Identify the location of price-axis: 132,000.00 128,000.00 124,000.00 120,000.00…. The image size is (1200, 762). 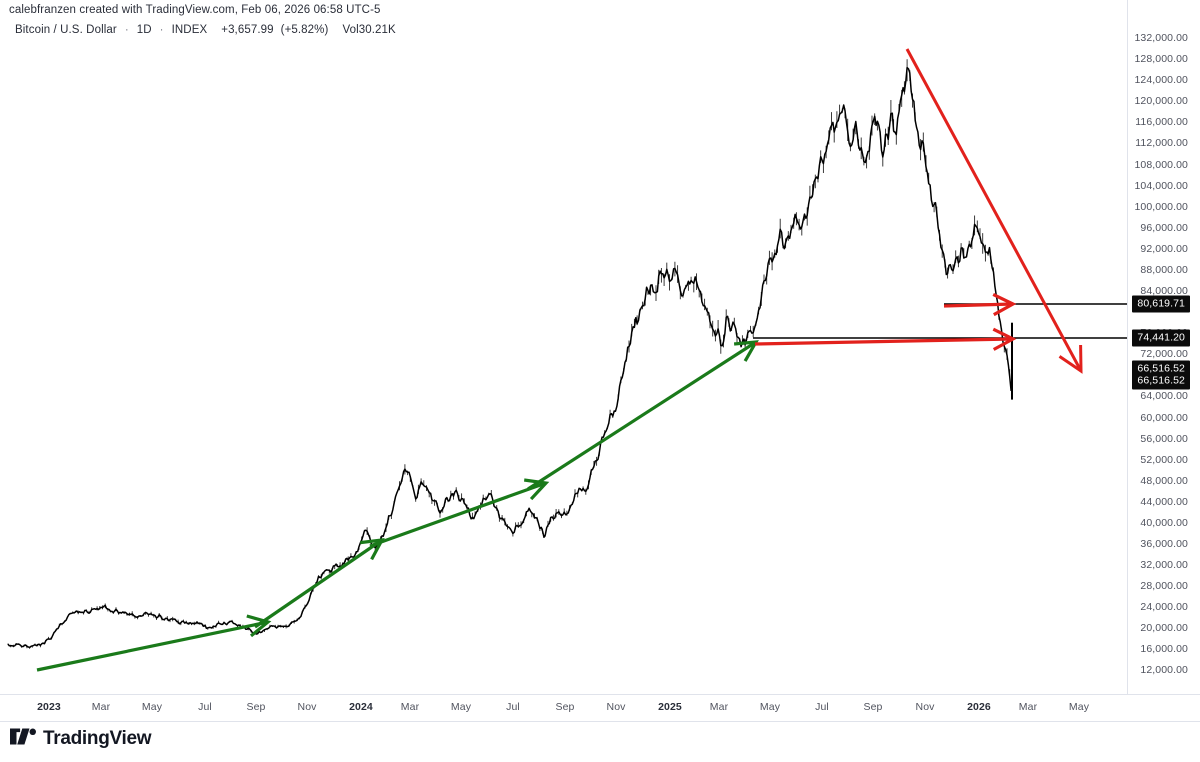
(1163, 347).